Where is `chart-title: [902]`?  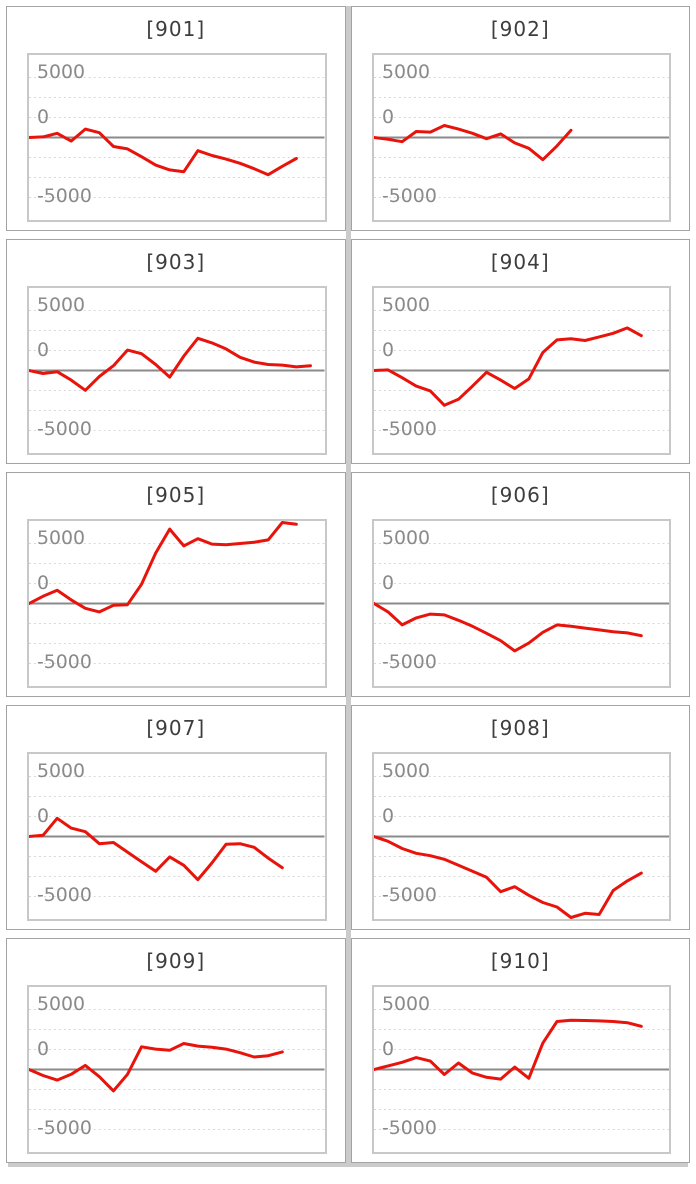 chart-title: [902] is located at coordinates (520, 29).